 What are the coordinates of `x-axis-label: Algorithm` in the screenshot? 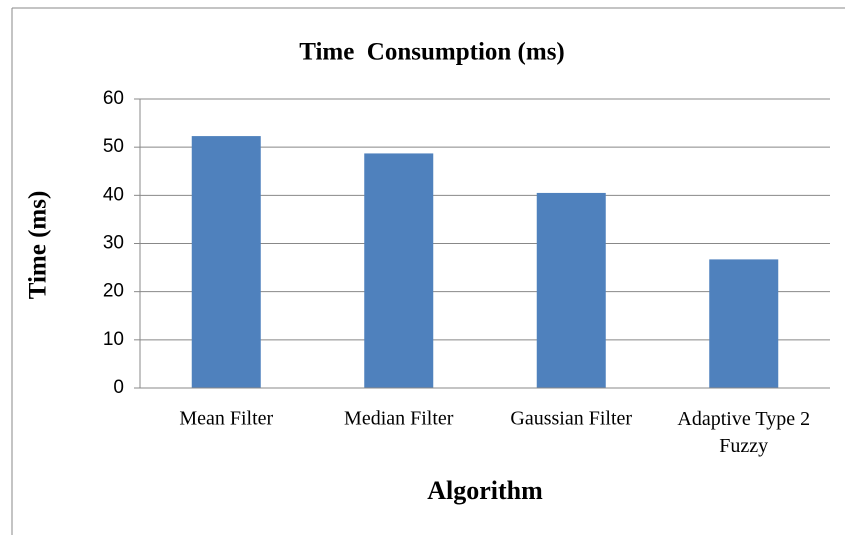 It's located at (485, 490).